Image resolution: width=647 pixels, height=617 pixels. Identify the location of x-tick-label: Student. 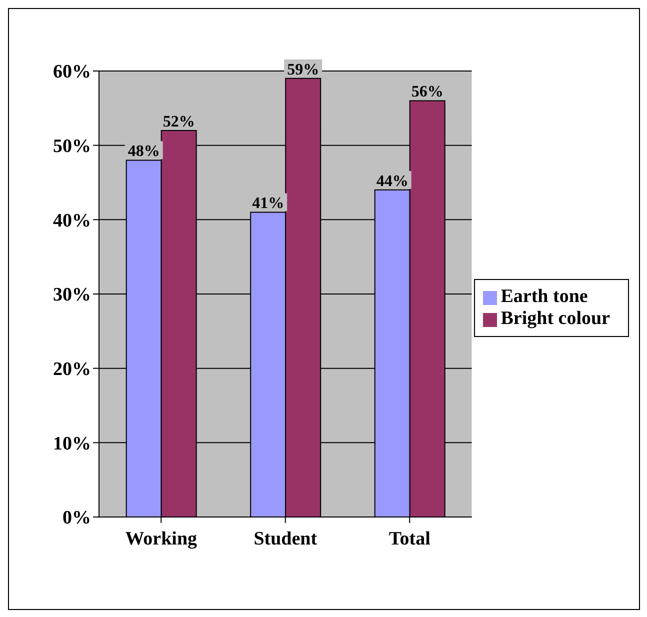
(286, 539).